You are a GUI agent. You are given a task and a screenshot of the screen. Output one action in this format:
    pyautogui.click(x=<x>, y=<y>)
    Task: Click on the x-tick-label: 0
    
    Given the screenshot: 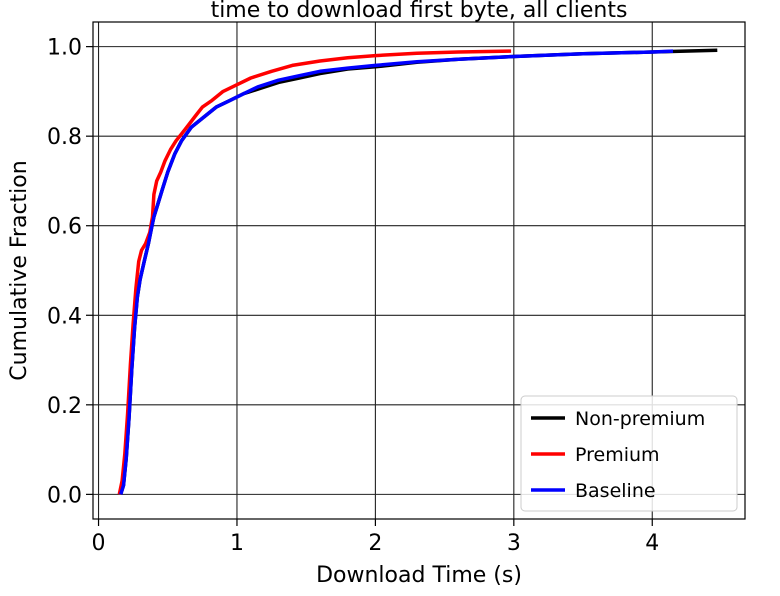 What is the action you would take?
    pyautogui.click(x=99, y=543)
    